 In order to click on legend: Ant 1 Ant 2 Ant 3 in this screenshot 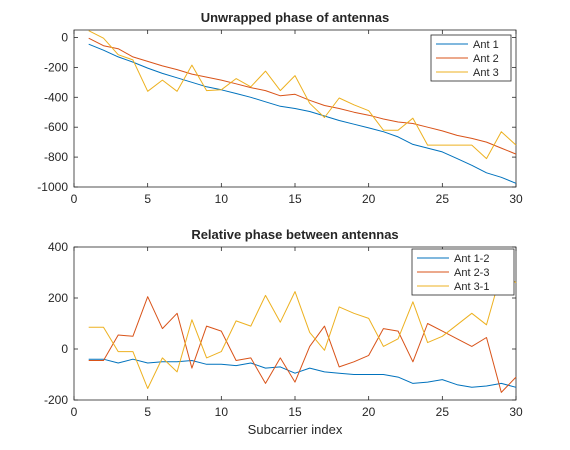, I will do `click(471, 58)`.